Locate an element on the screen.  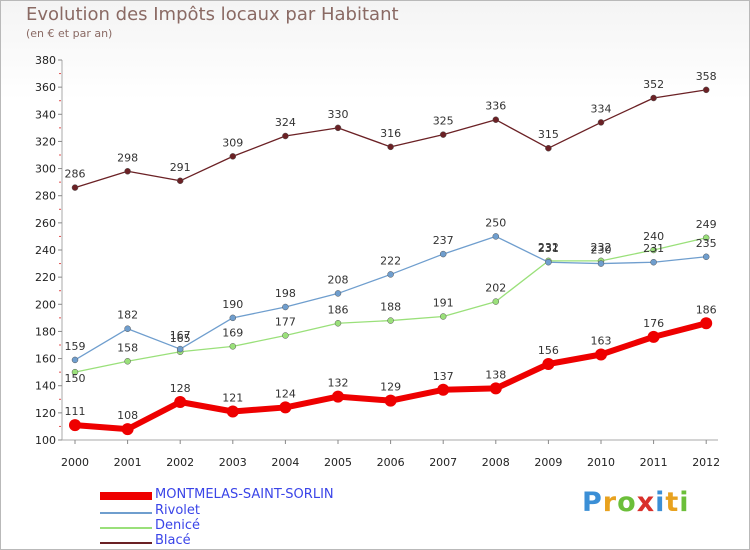
data-label-rivolet: 237 is located at coordinates (443, 240).